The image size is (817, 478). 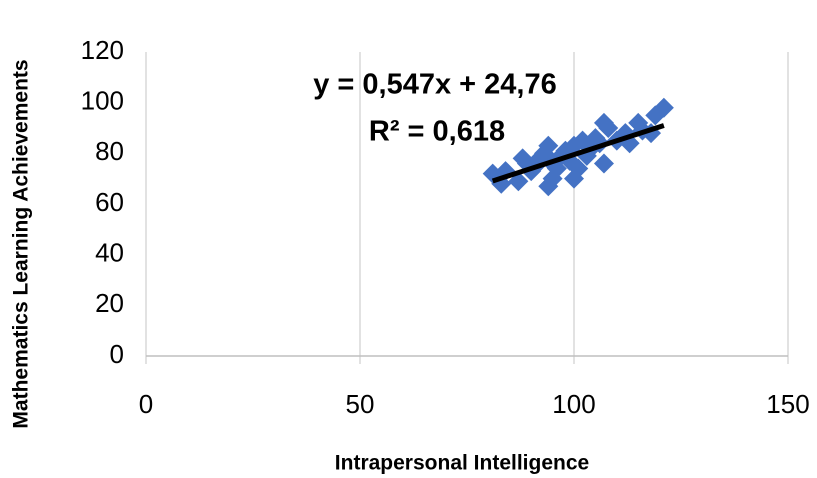 What do you see at coordinates (109, 253) in the screenshot?
I see `y-tick-label: 40` at bounding box center [109, 253].